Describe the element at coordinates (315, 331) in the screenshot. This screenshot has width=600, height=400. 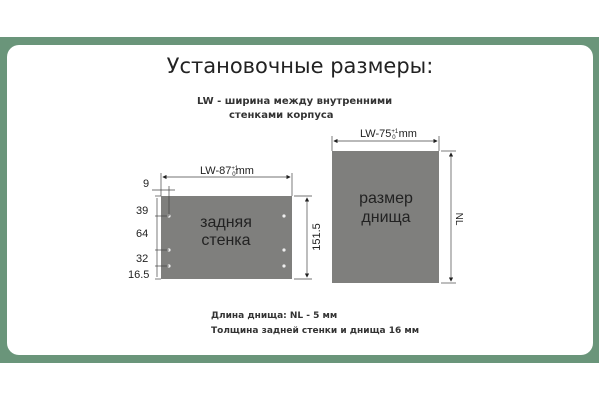
I see `note-thickness: Толщина задней стенки и днища 16 мм` at that location.